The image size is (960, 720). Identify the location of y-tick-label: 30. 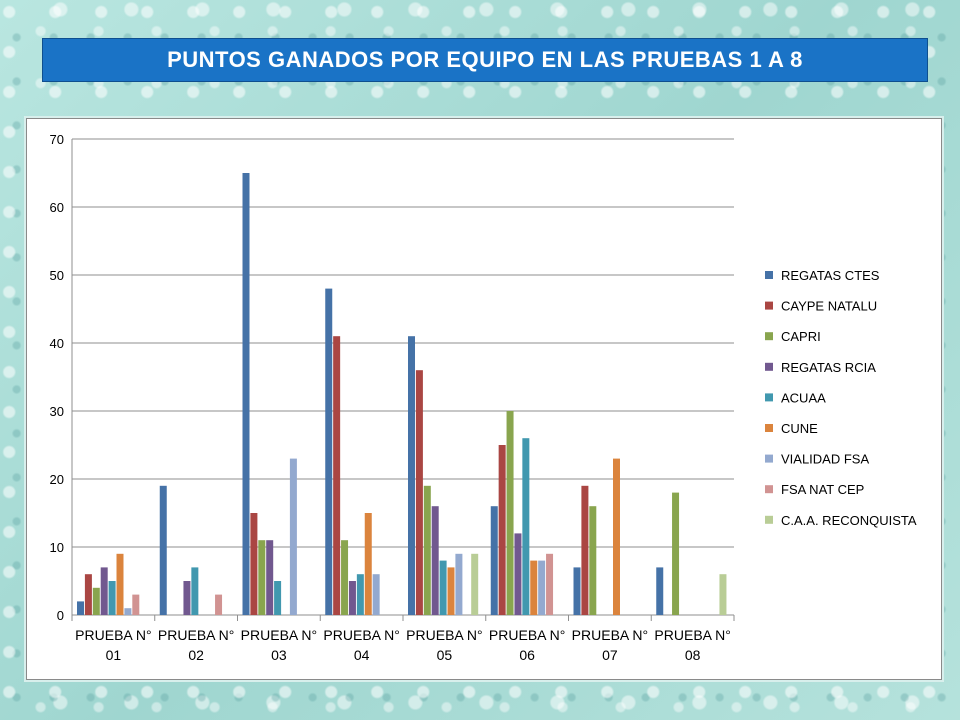
(57, 411).